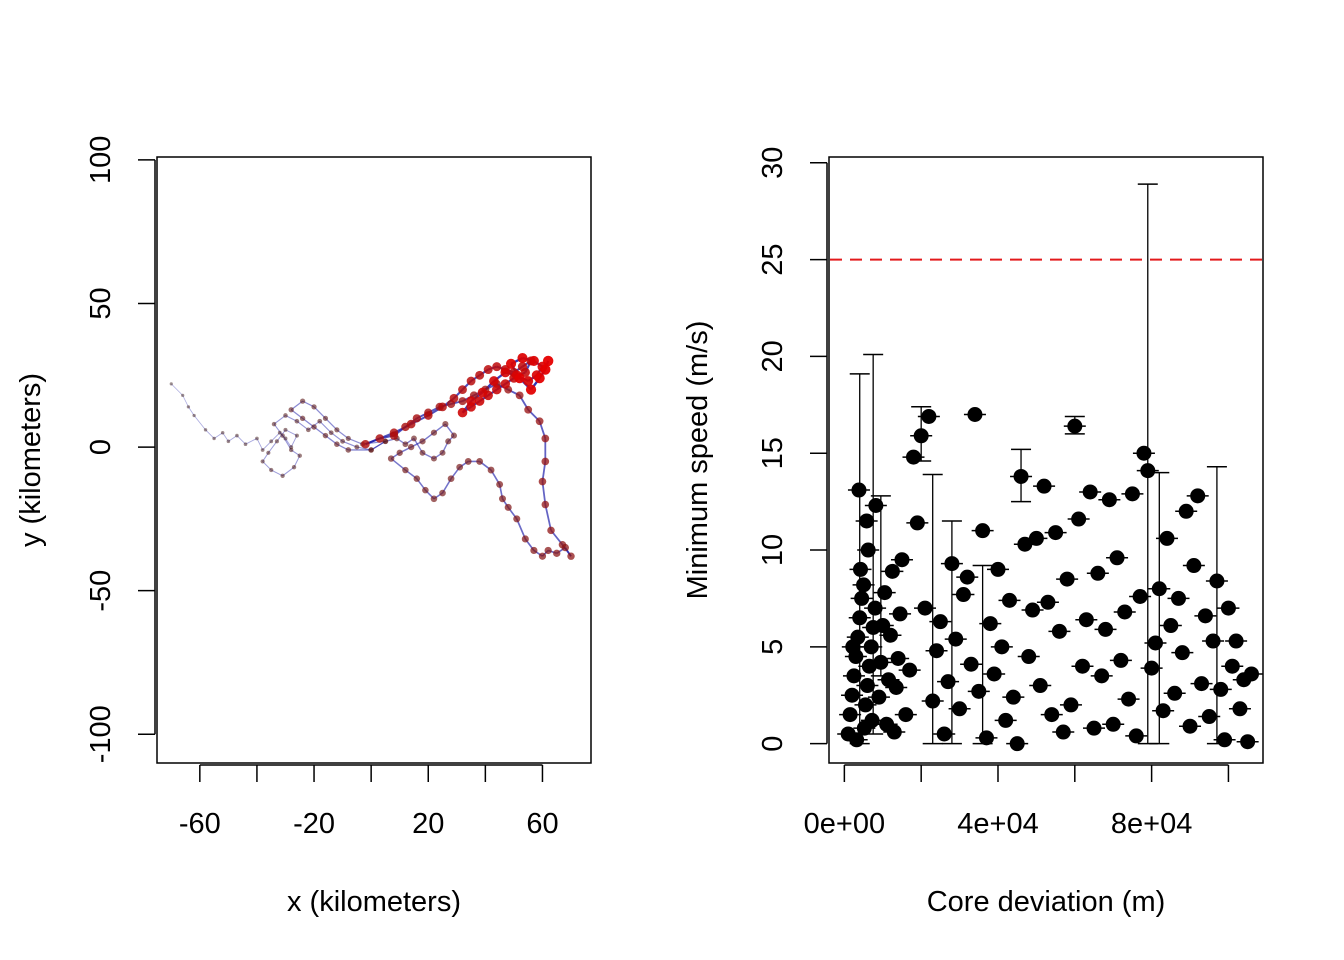 Image resolution: width=1344 pixels, height=960 pixels. I want to click on x-tick-label: 0e+00, so click(844, 824).